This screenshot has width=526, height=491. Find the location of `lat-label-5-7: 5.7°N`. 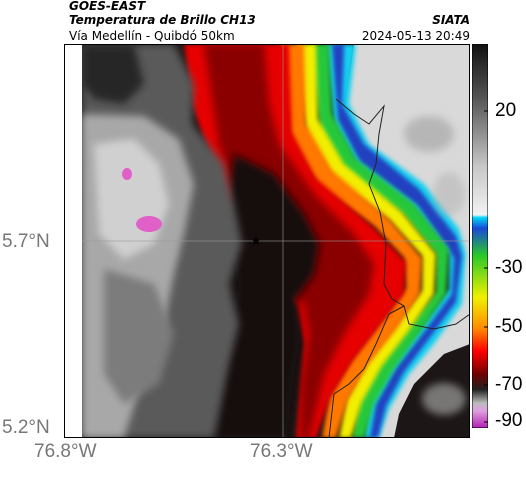

lat-label-5-7: 5.7°N is located at coordinates (26, 241).